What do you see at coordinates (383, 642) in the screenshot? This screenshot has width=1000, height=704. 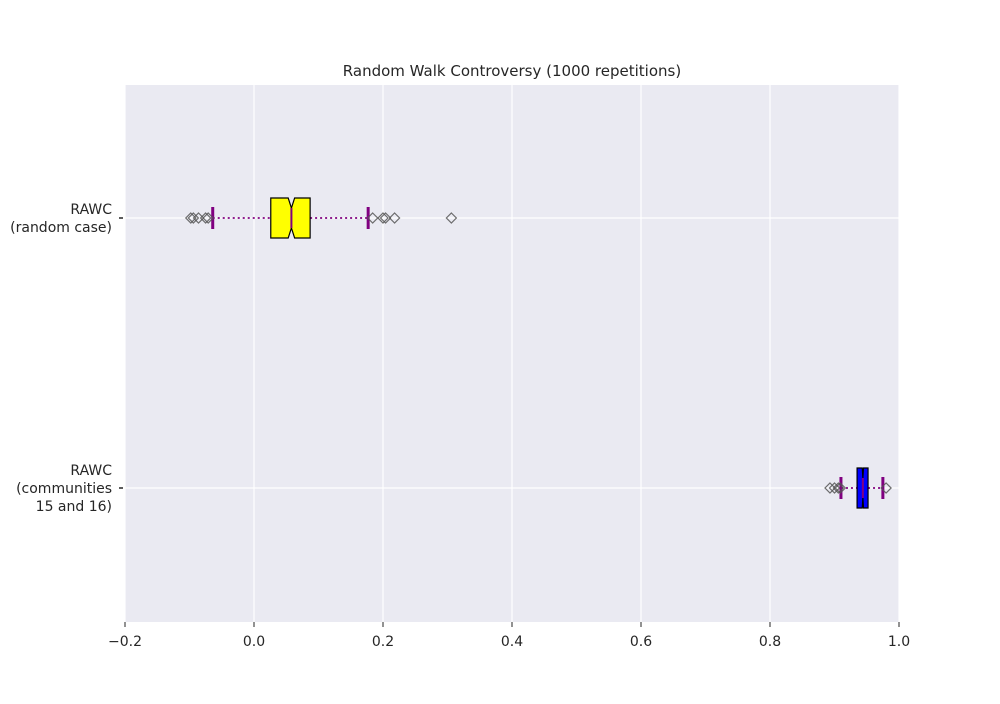 I see `x-tick-label: 0.2` at bounding box center [383, 642].